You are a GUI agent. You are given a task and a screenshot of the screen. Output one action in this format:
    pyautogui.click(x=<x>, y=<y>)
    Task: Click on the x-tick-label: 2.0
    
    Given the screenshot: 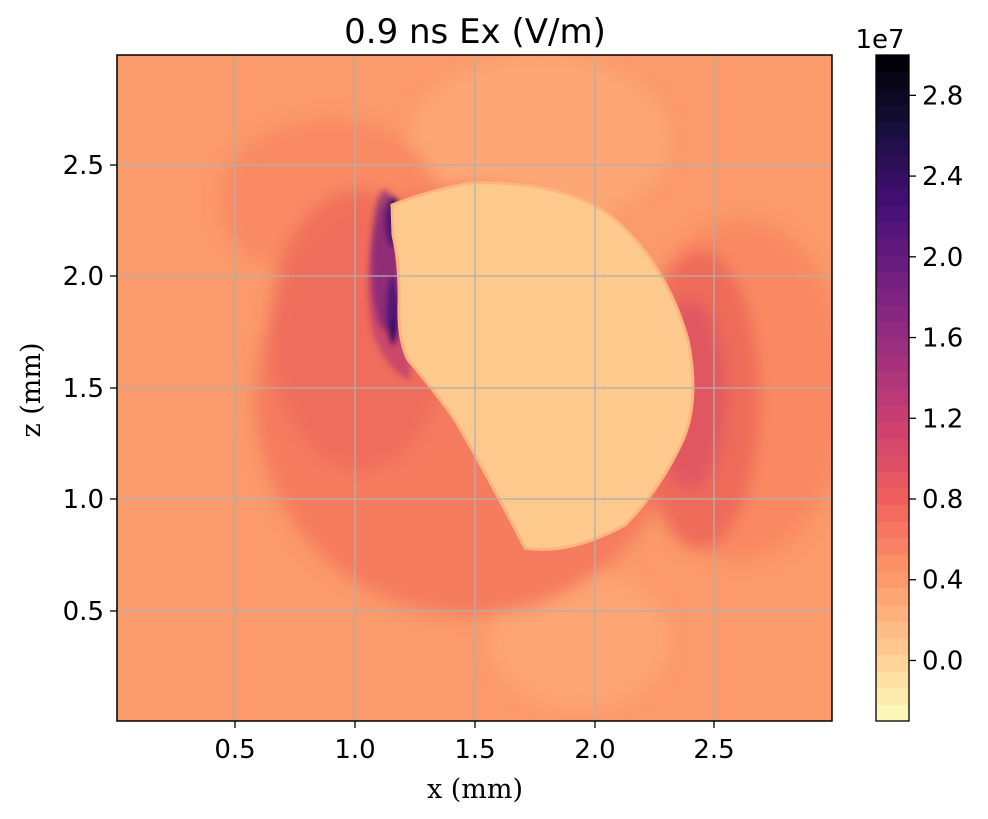 What is the action you would take?
    pyautogui.click(x=594, y=750)
    